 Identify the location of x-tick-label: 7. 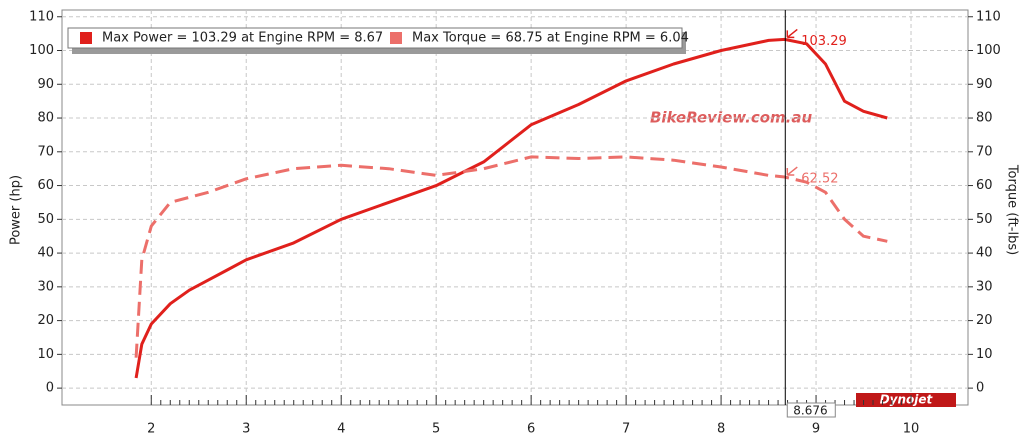
(626, 429).